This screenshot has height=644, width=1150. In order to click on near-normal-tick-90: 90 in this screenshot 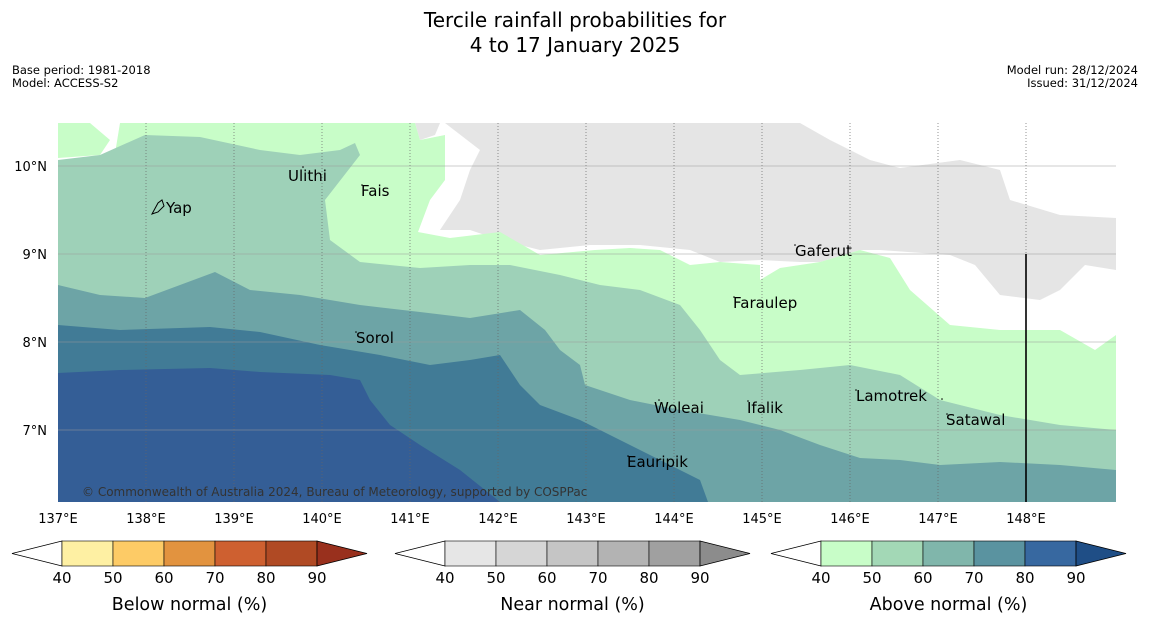, I will do `click(699, 578)`.